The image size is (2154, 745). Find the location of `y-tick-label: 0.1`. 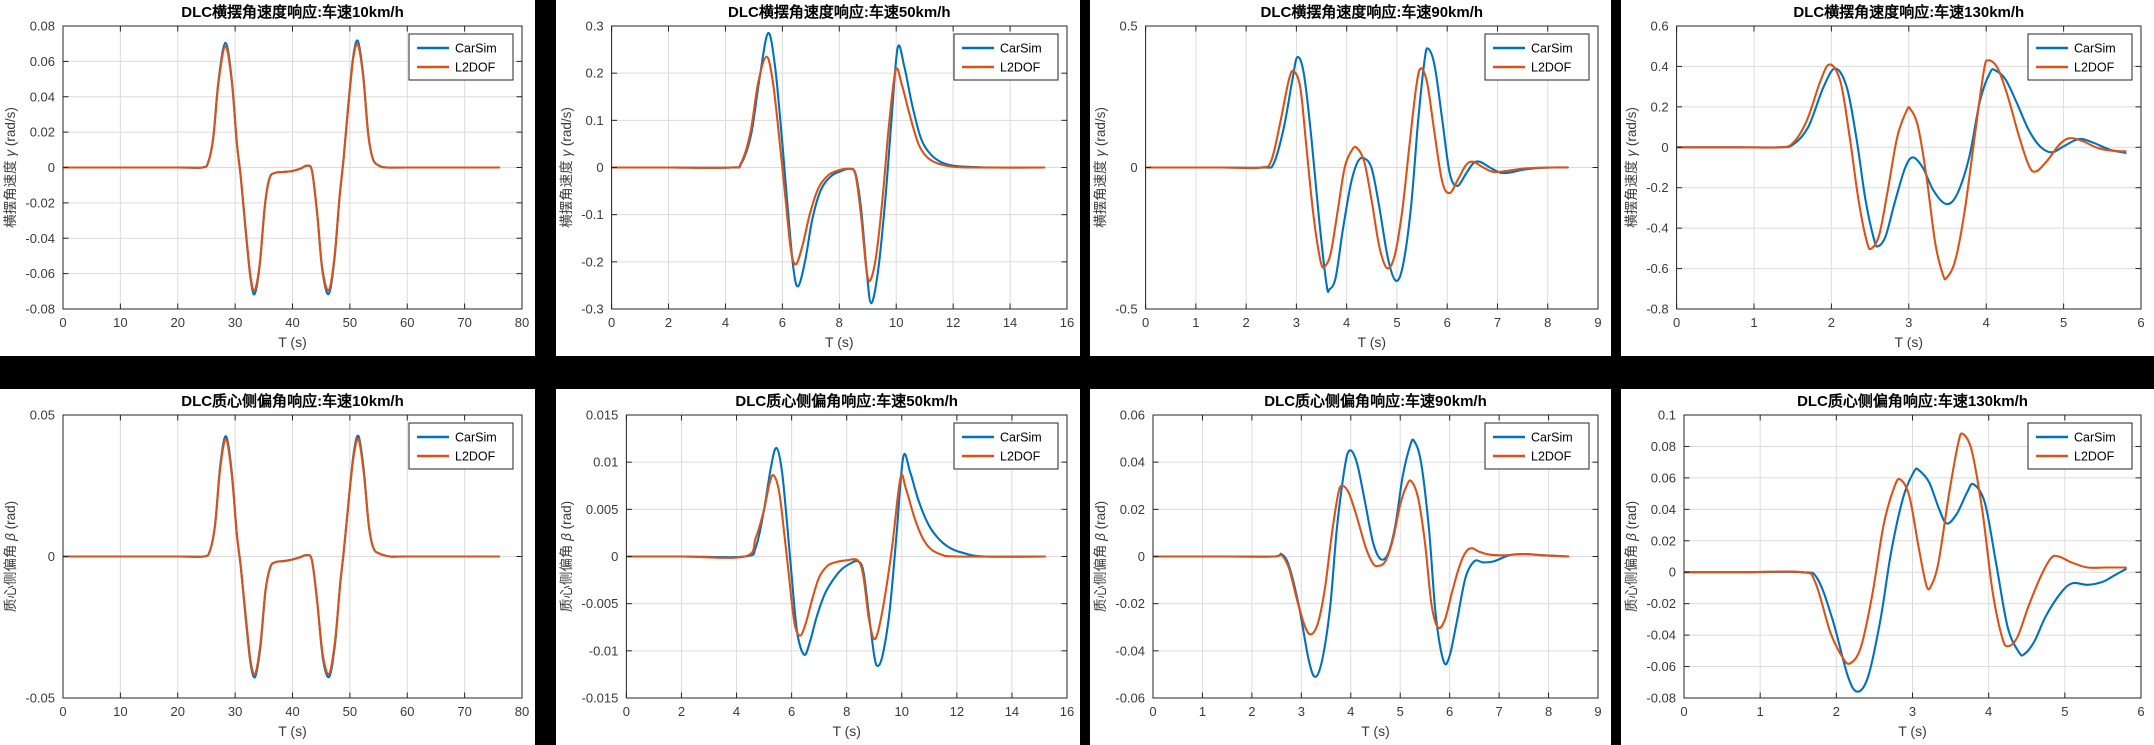

y-tick-label: 0.1 is located at coordinates (1667, 415).